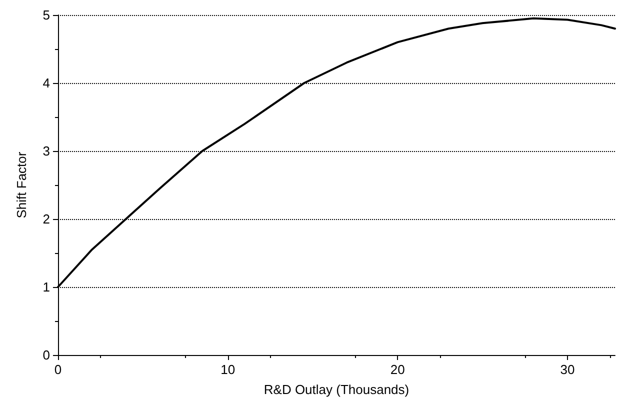 This screenshot has width=617, height=411. Describe the element at coordinates (46, 151) in the screenshot. I see `y-tick-label: 3` at that location.